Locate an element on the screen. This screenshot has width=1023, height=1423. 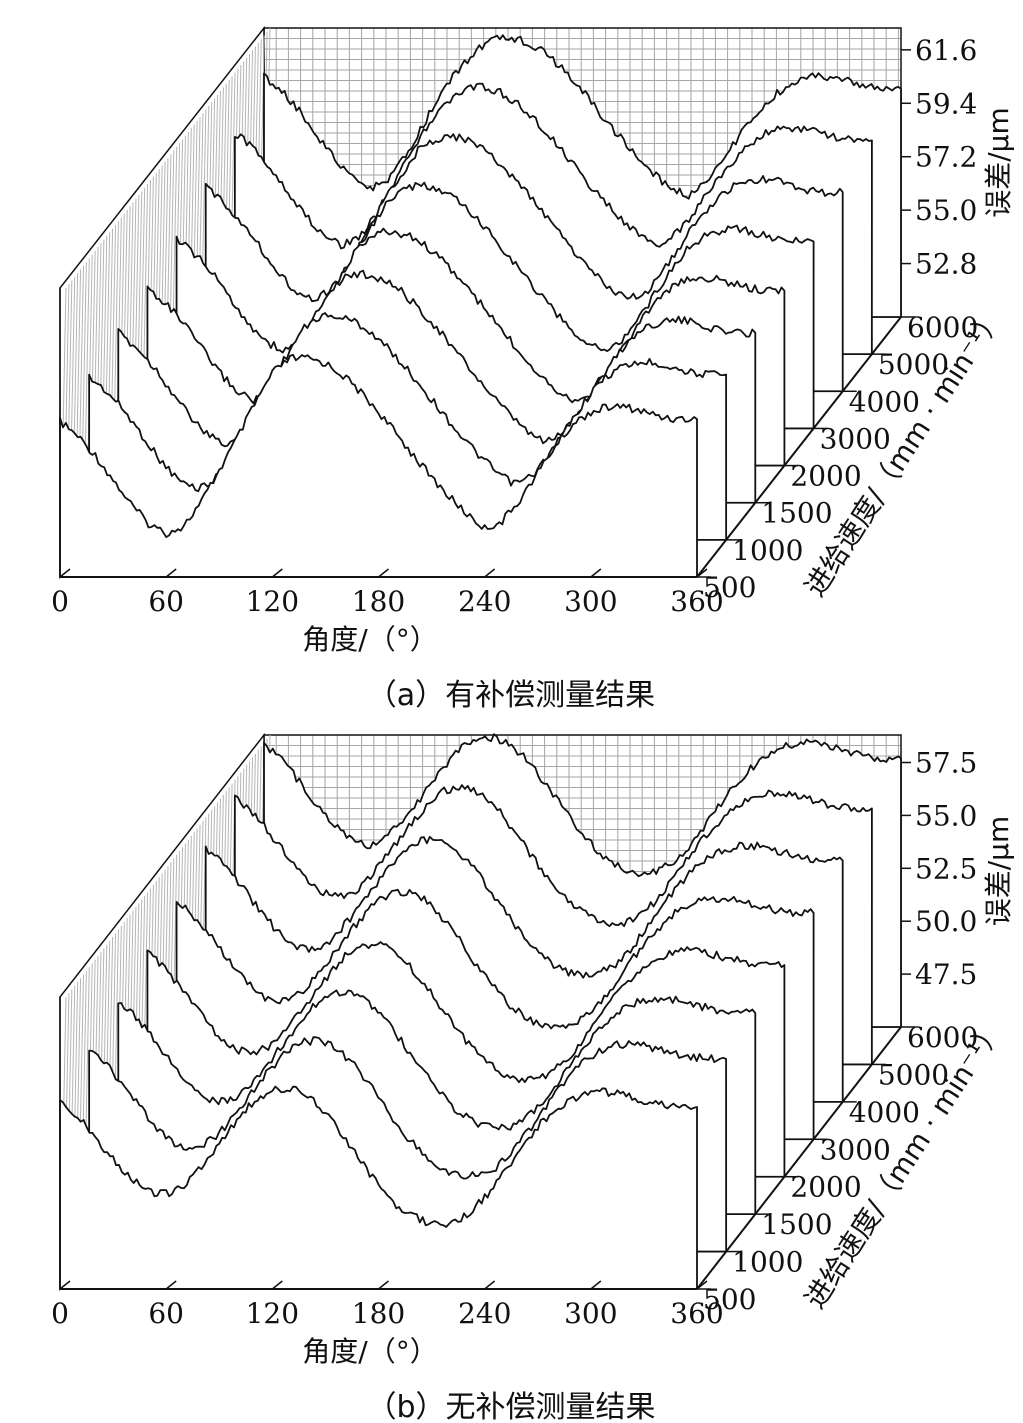
y-tick-label: 52.5 is located at coordinates (946, 868).